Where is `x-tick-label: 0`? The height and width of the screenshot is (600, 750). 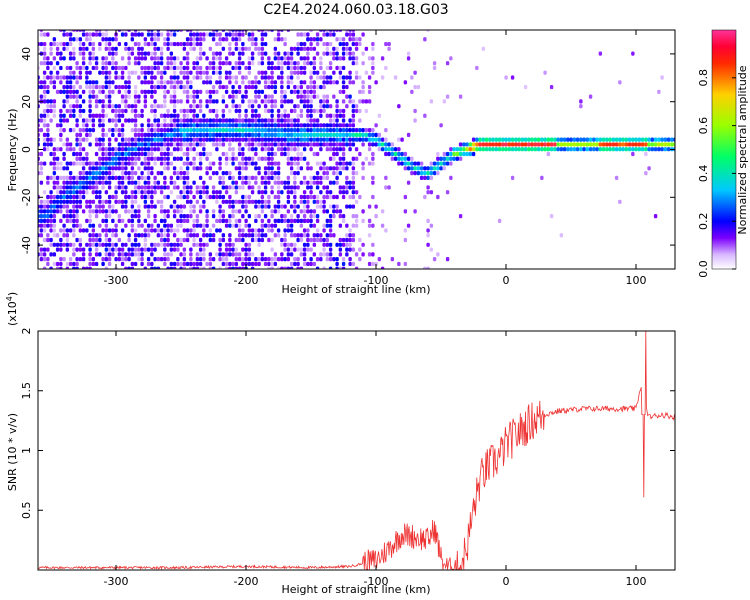
x-tick-label: 0 is located at coordinates (506, 280).